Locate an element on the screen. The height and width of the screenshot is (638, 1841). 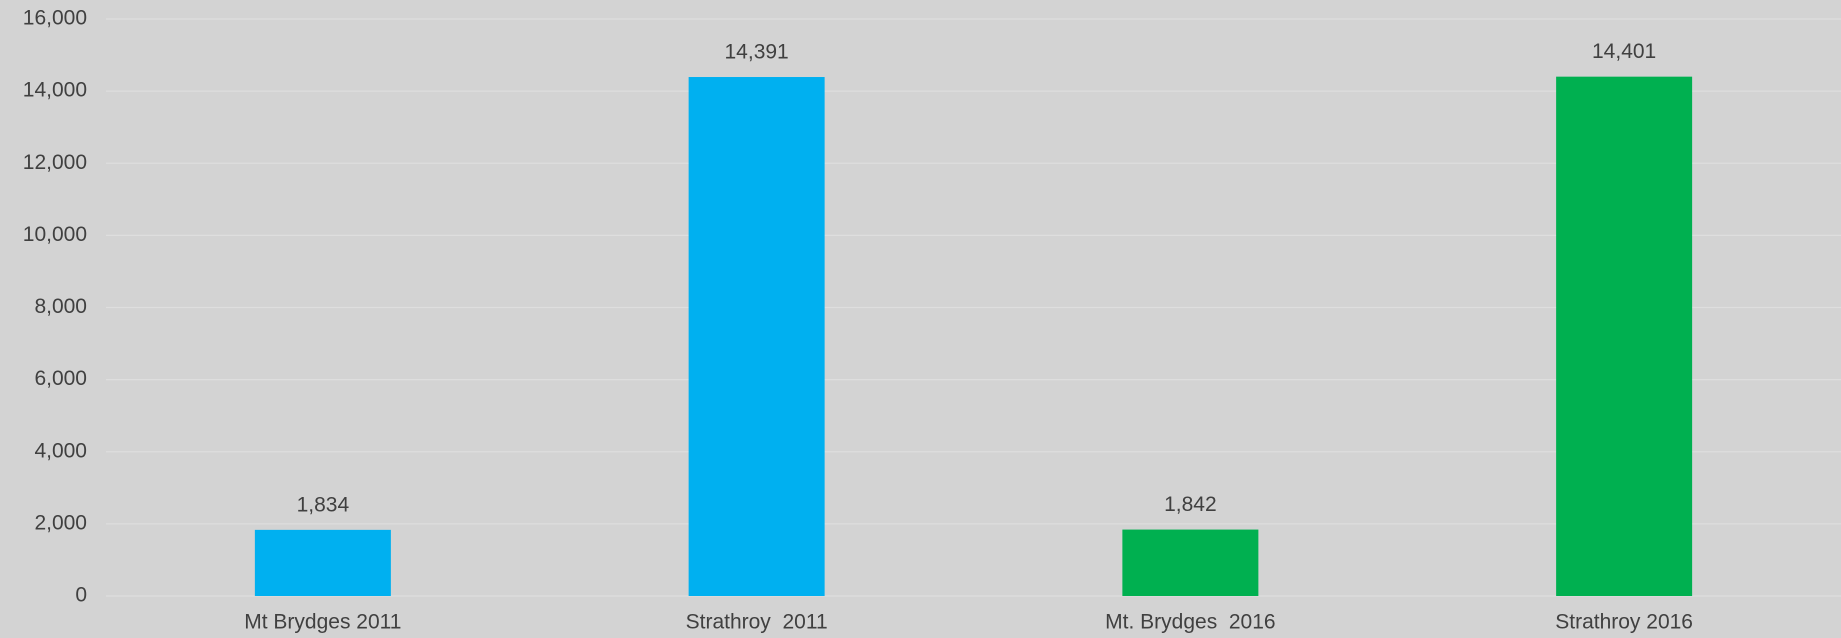
y-tick-label: 10,000 is located at coordinates (55, 234).